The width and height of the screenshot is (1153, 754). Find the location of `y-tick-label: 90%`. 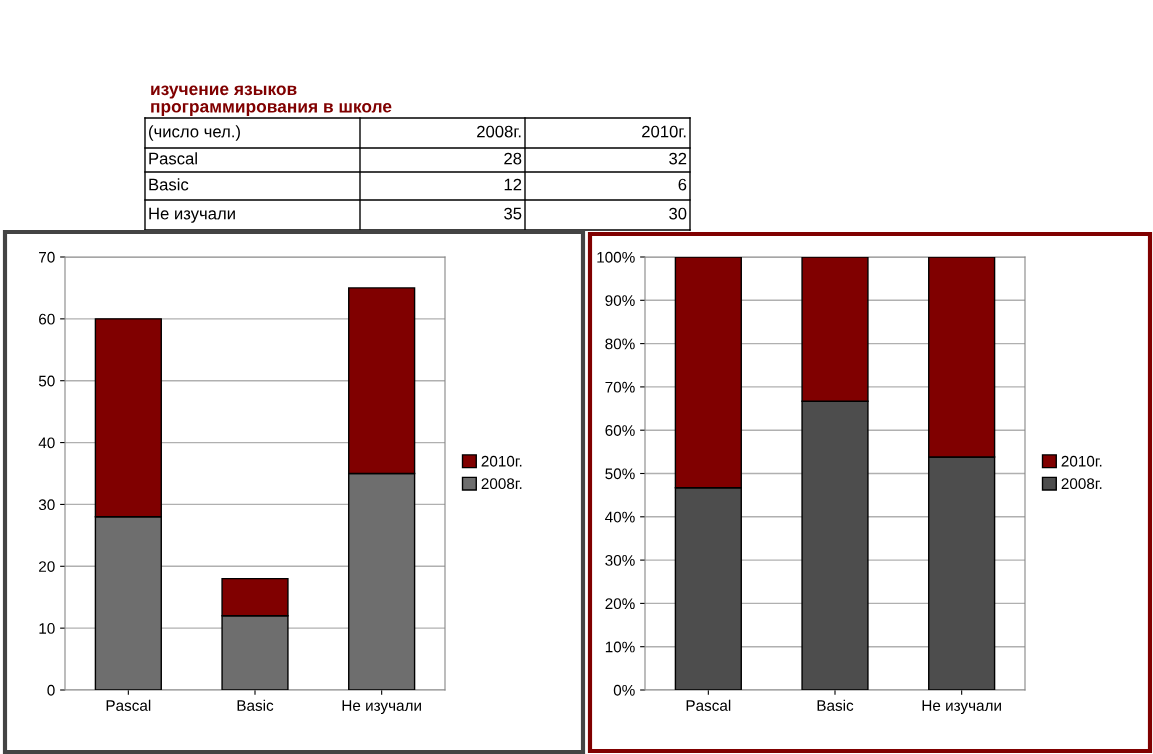

y-tick-label: 90% is located at coordinates (620, 300).